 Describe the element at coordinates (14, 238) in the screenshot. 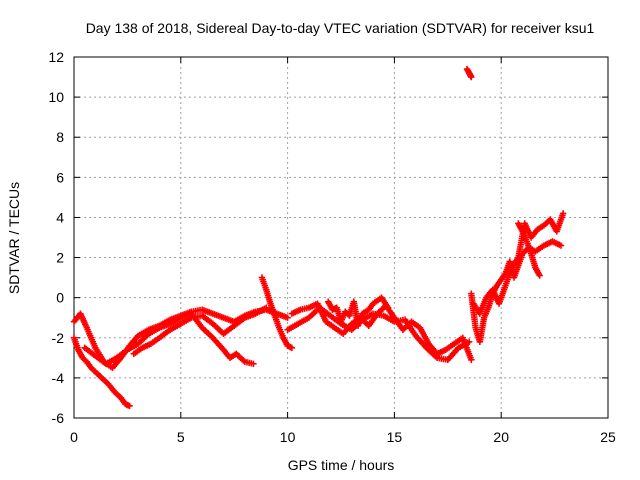

I see `y-axis-title: SDTVAR / TECUs` at that location.